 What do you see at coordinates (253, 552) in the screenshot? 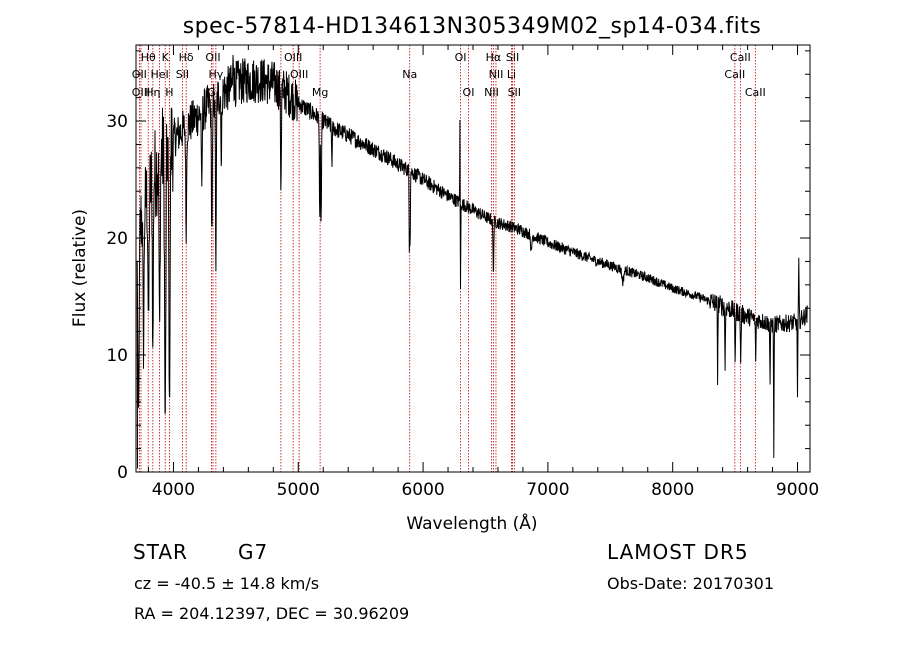
I see `subclass-label: G7` at bounding box center [253, 552].